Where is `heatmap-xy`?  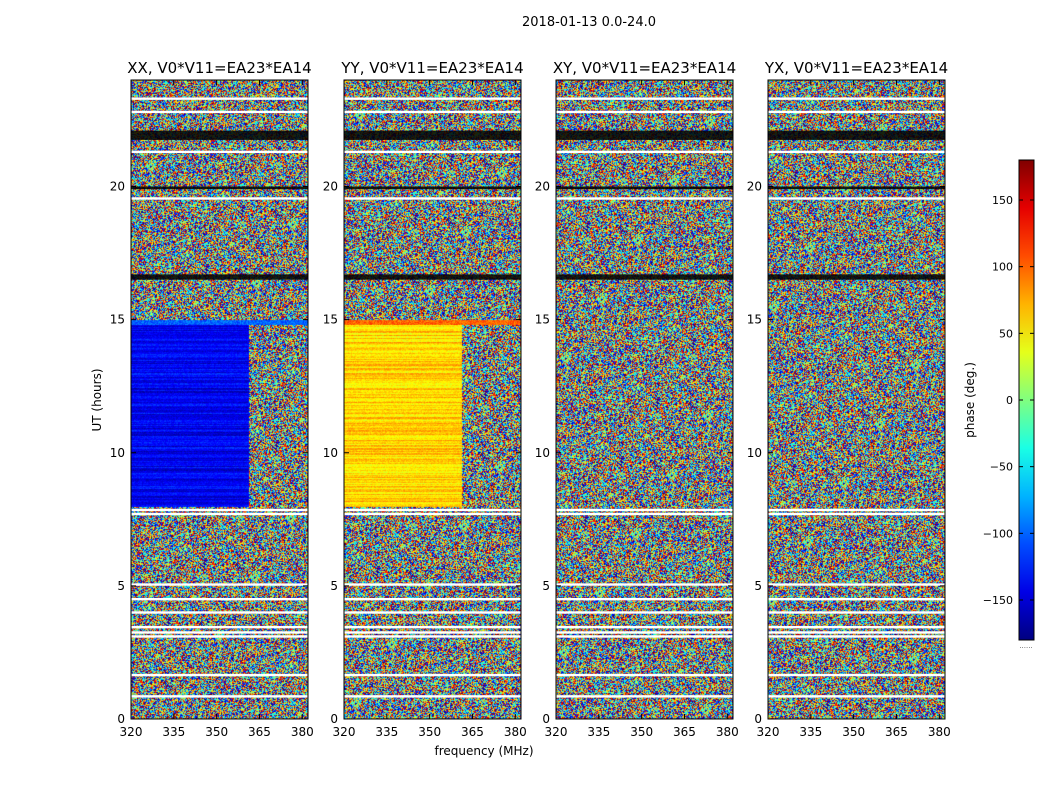 heatmap-xy is located at coordinates (644, 399).